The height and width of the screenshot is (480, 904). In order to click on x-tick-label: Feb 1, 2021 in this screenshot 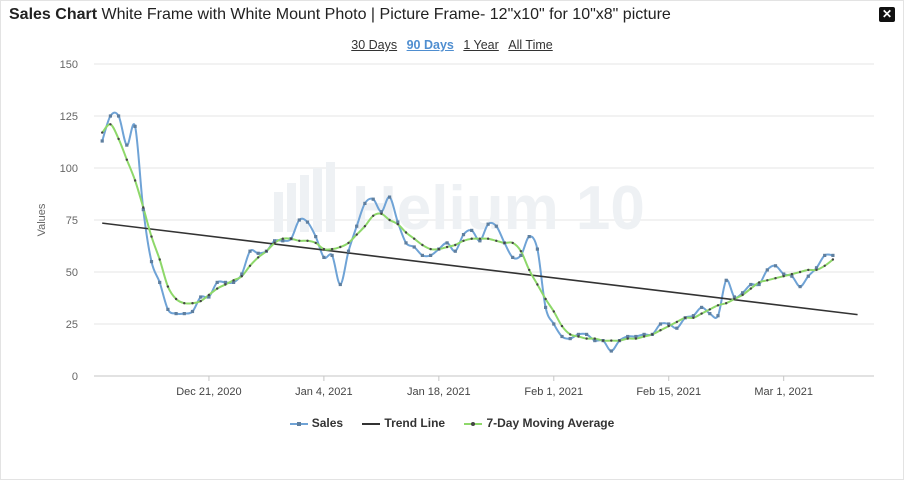, I will do `click(553, 392)`.